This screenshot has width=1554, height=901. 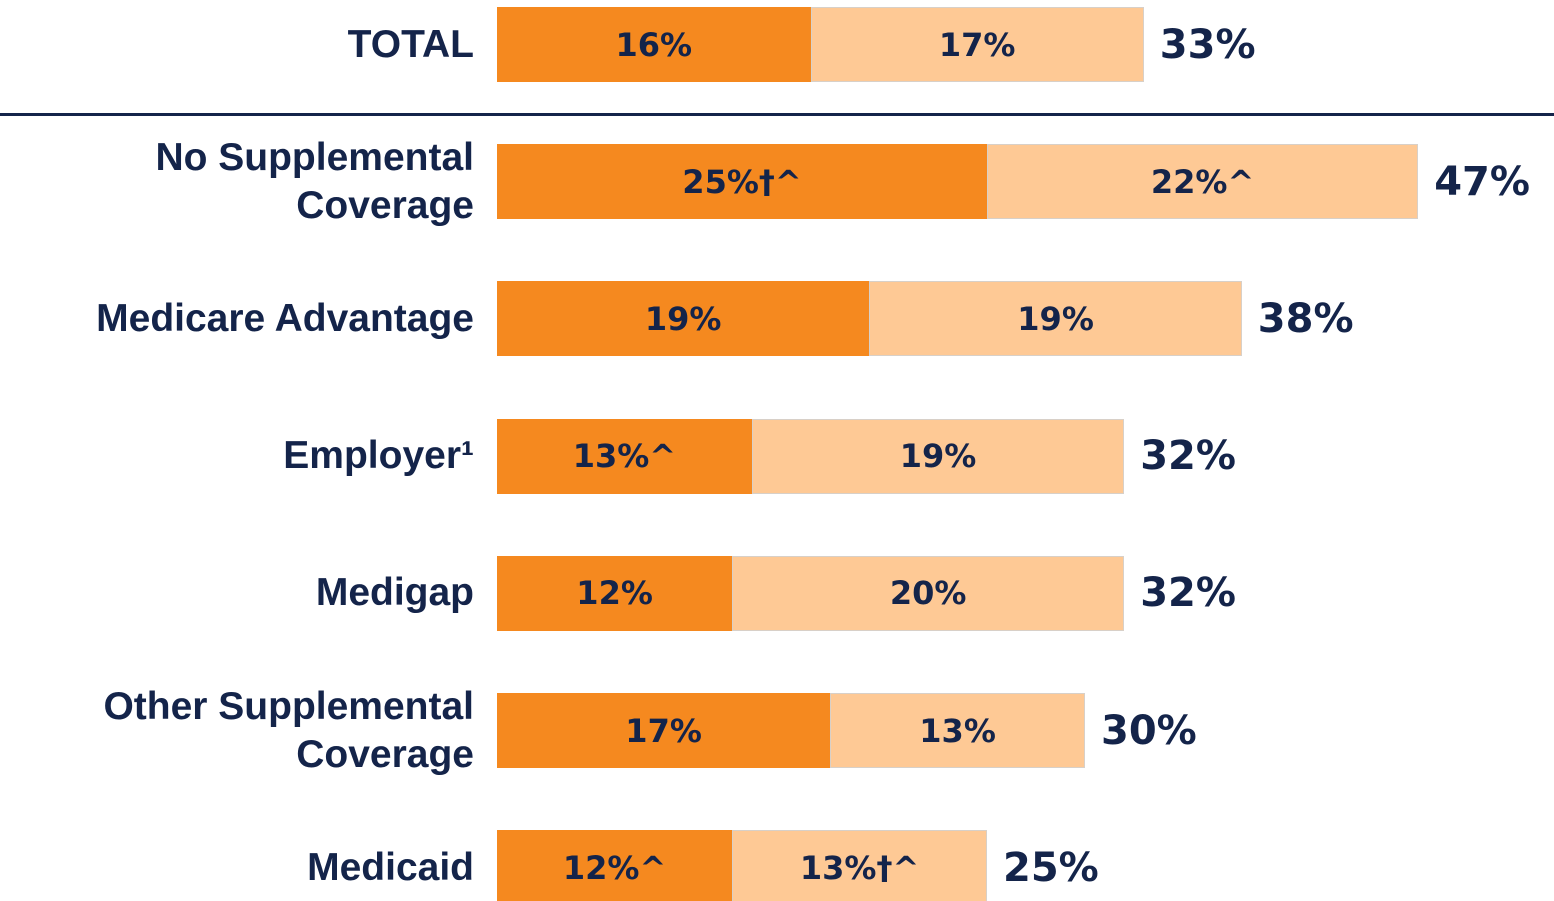 What do you see at coordinates (285, 318) in the screenshot?
I see `category-label: Medicare Advantage` at bounding box center [285, 318].